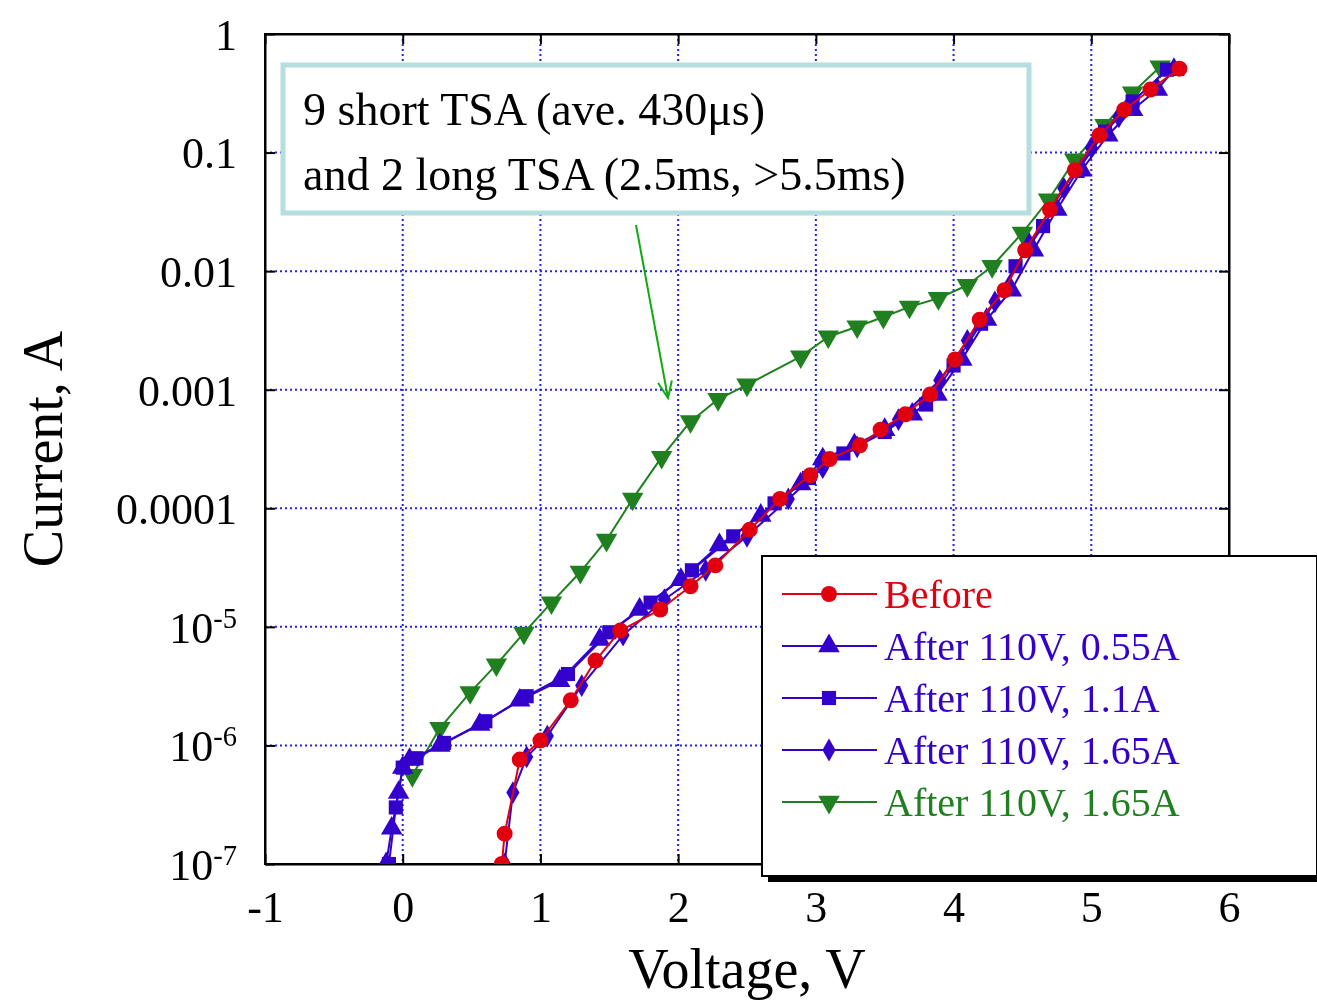 The image size is (1317, 1003). What do you see at coordinates (816, 907) in the screenshot?
I see `x-tick-label: 3` at bounding box center [816, 907].